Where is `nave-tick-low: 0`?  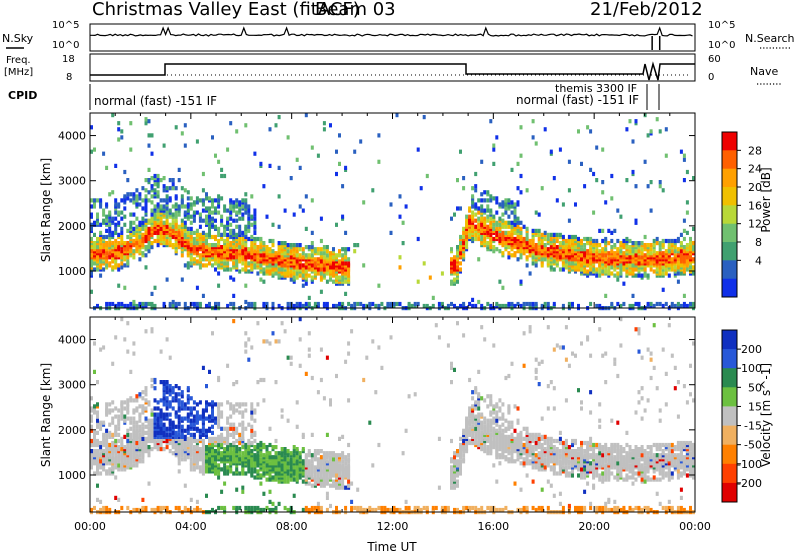
nave-tick-low: 0 is located at coordinates (711, 77).